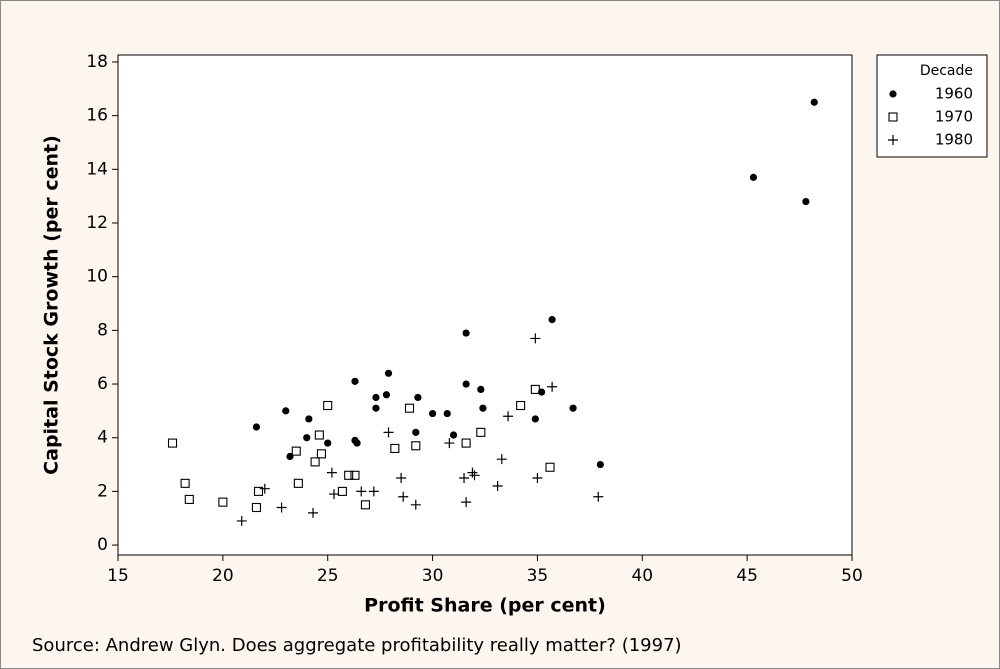 The image size is (1000, 669). What do you see at coordinates (102, 384) in the screenshot?
I see `y-tick-label: 6` at bounding box center [102, 384].